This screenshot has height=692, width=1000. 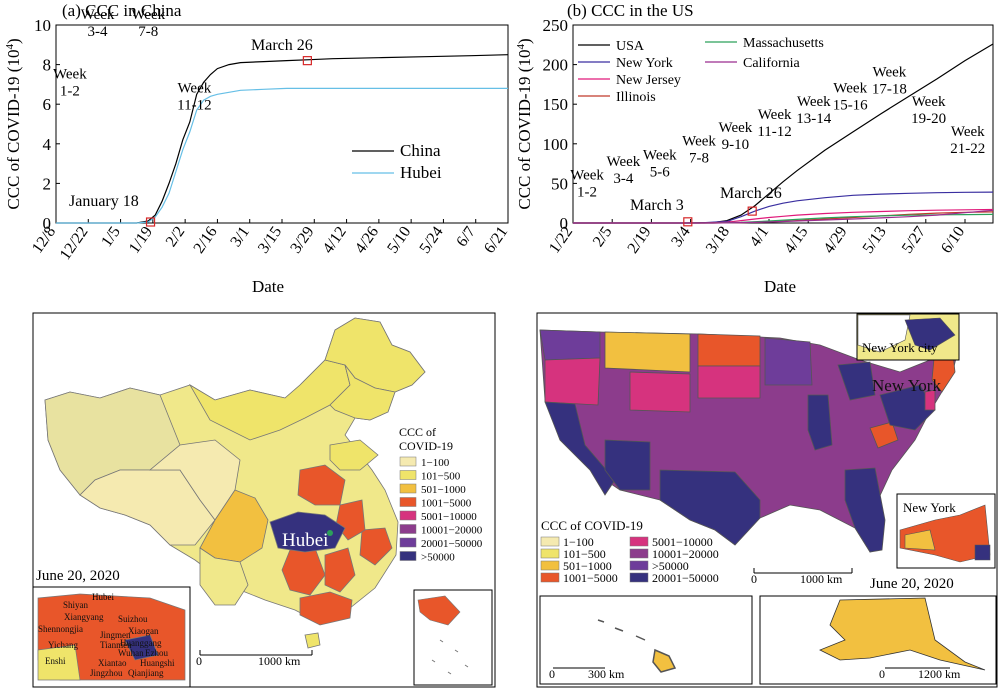 I want to click on china-legend-label: 20001−50000, so click(x=452, y=544).